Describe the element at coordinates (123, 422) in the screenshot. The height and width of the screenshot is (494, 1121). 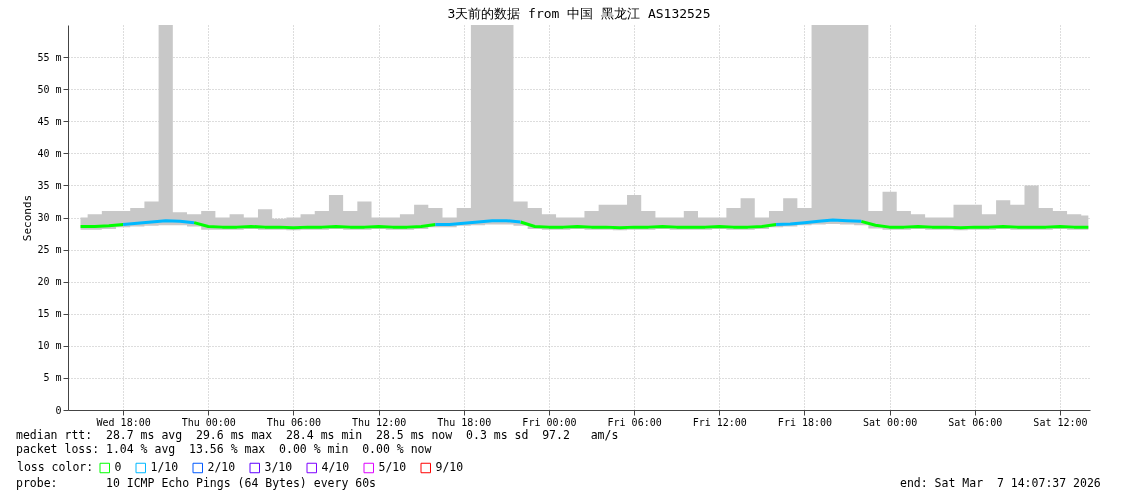
I see `x-tick-label: Wed 18:00` at that location.